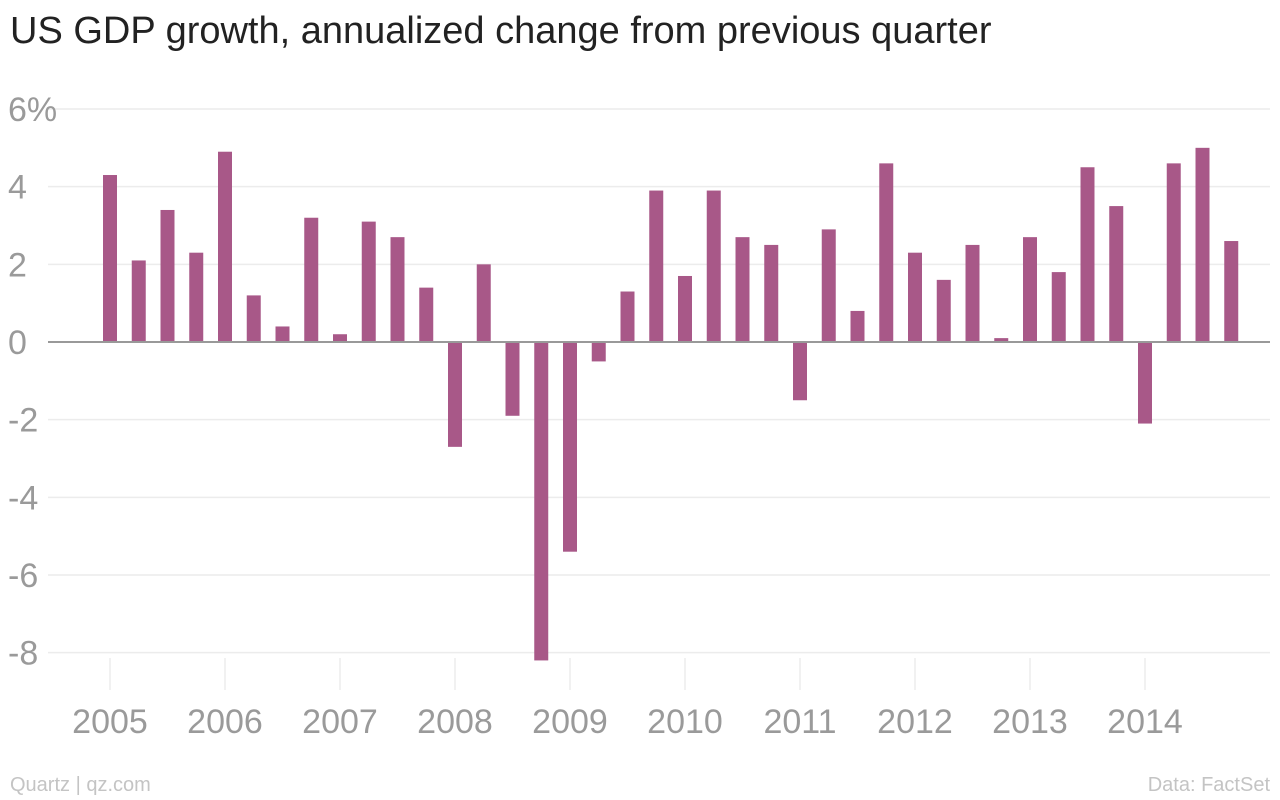  What do you see at coordinates (17, 343) in the screenshot?
I see `y-tick-label: 0` at bounding box center [17, 343].